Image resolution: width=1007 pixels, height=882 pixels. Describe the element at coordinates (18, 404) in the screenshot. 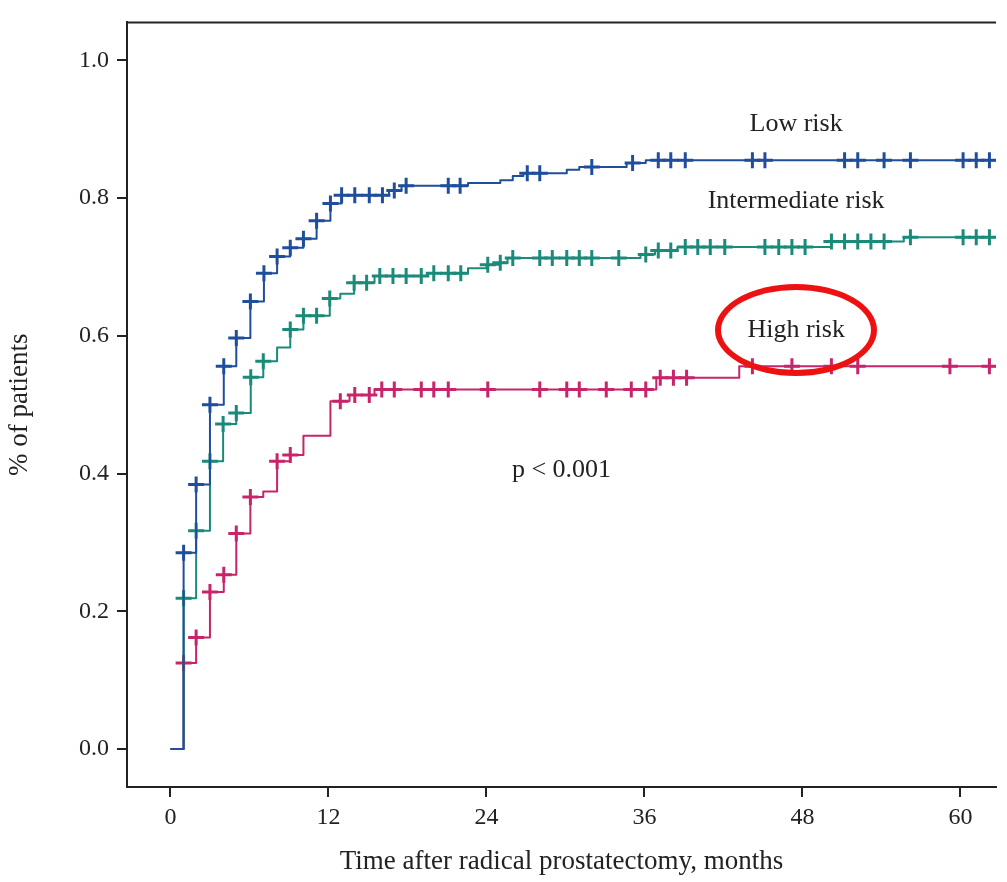

I see `y-axis-title: % of patients` at that location.